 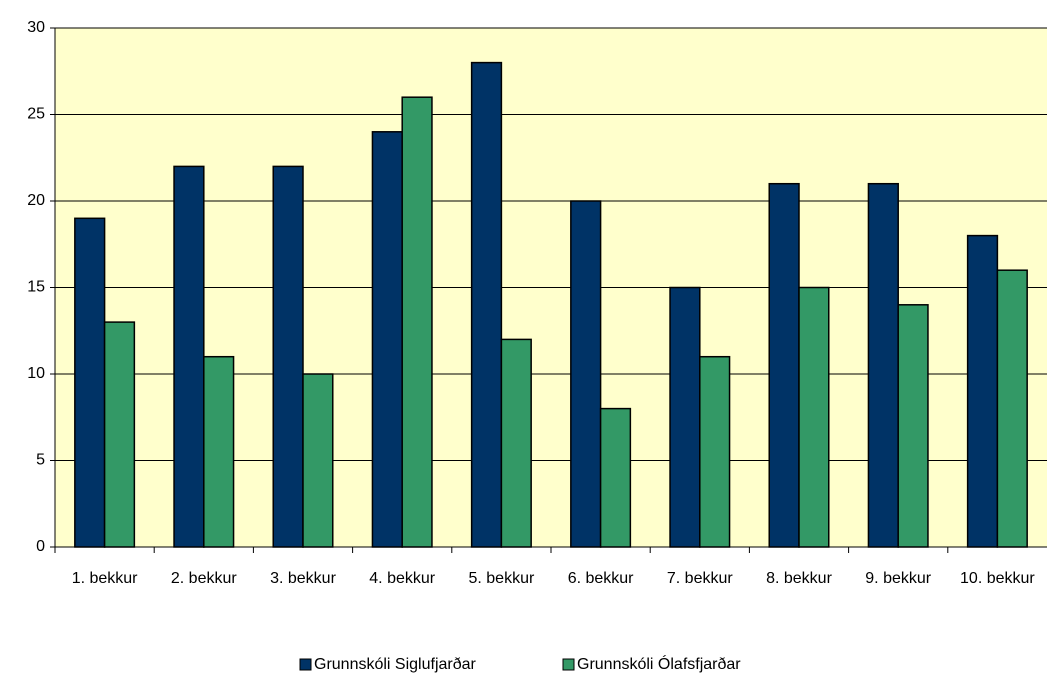 What do you see at coordinates (104, 578) in the screenshot?
I see `x-tick-label: 1. bekkur` at bounding box center [104, 578].